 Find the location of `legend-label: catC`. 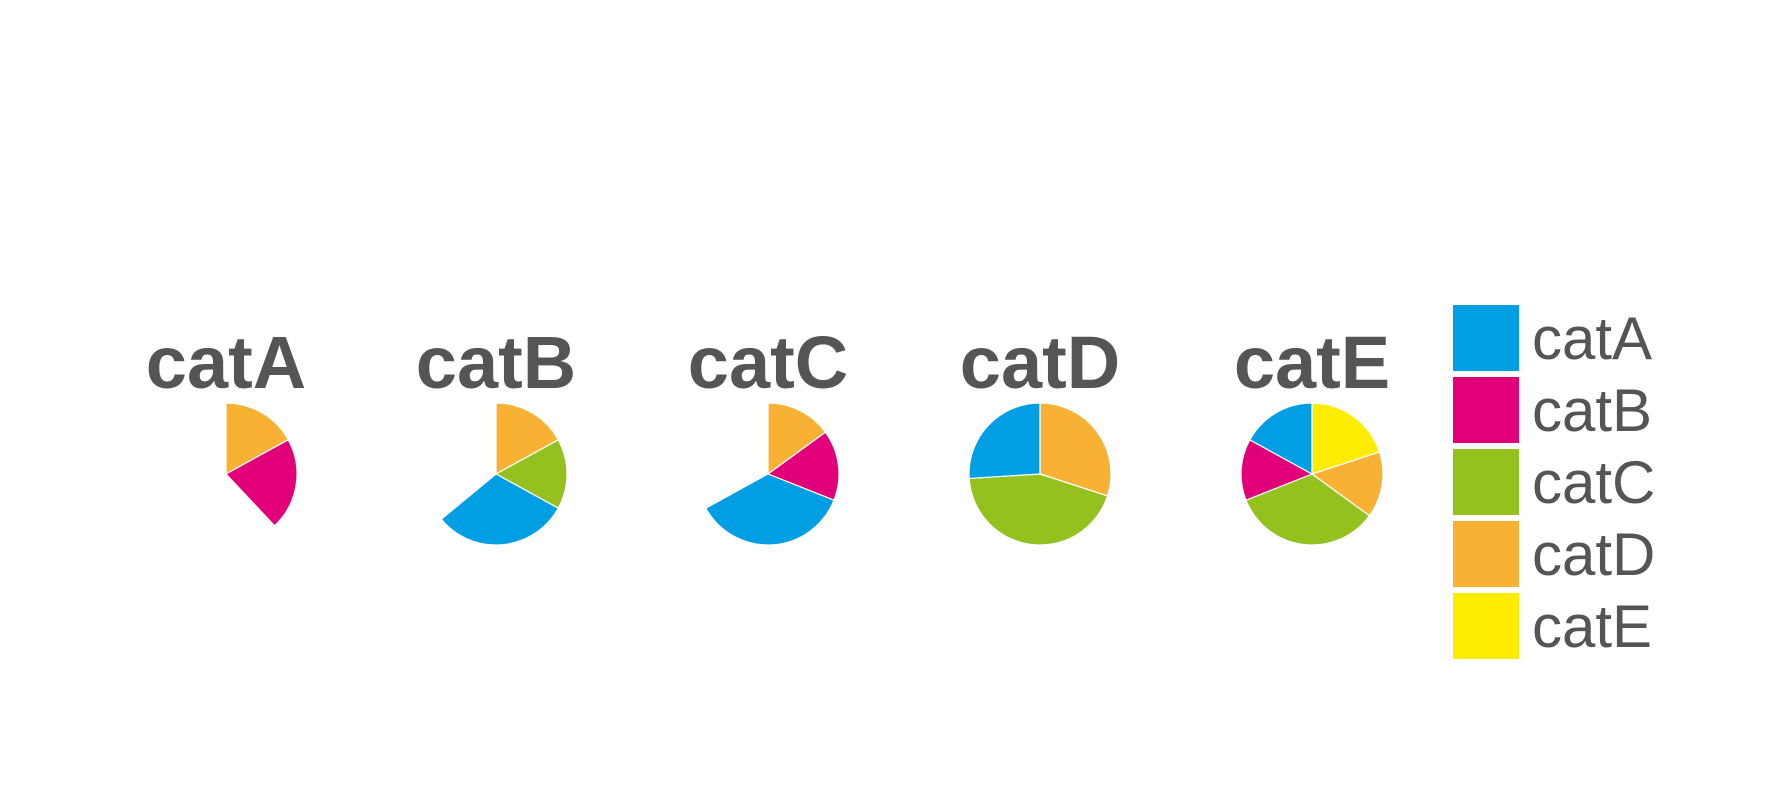

legend-label: catC is located at coordinates (1593, 482).